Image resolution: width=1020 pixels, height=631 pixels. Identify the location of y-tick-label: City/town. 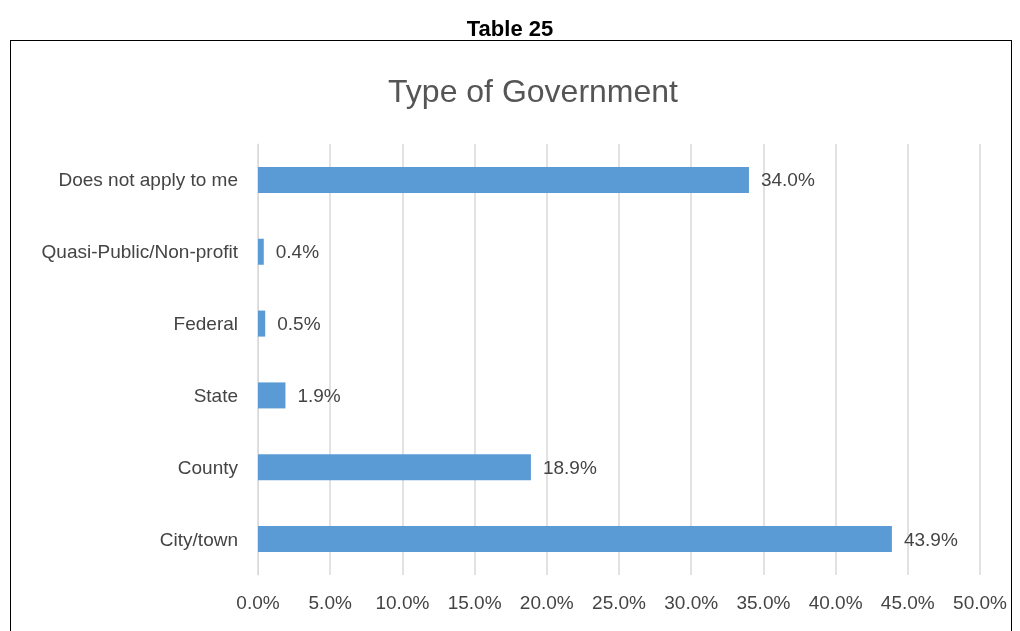
(198, 539).